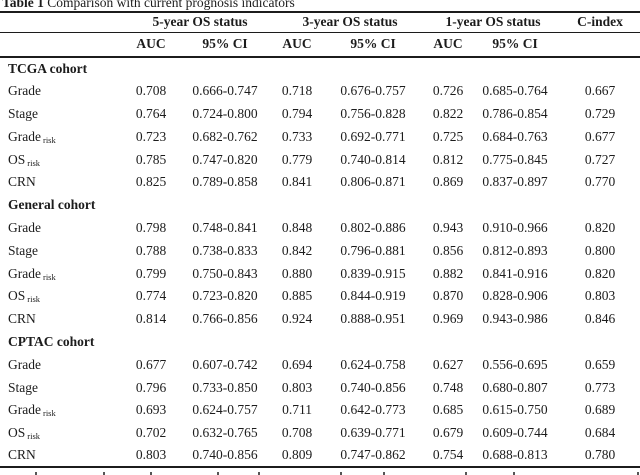  I want to click on ci-1y-value: 0.556-0.695, so click(515, 364).